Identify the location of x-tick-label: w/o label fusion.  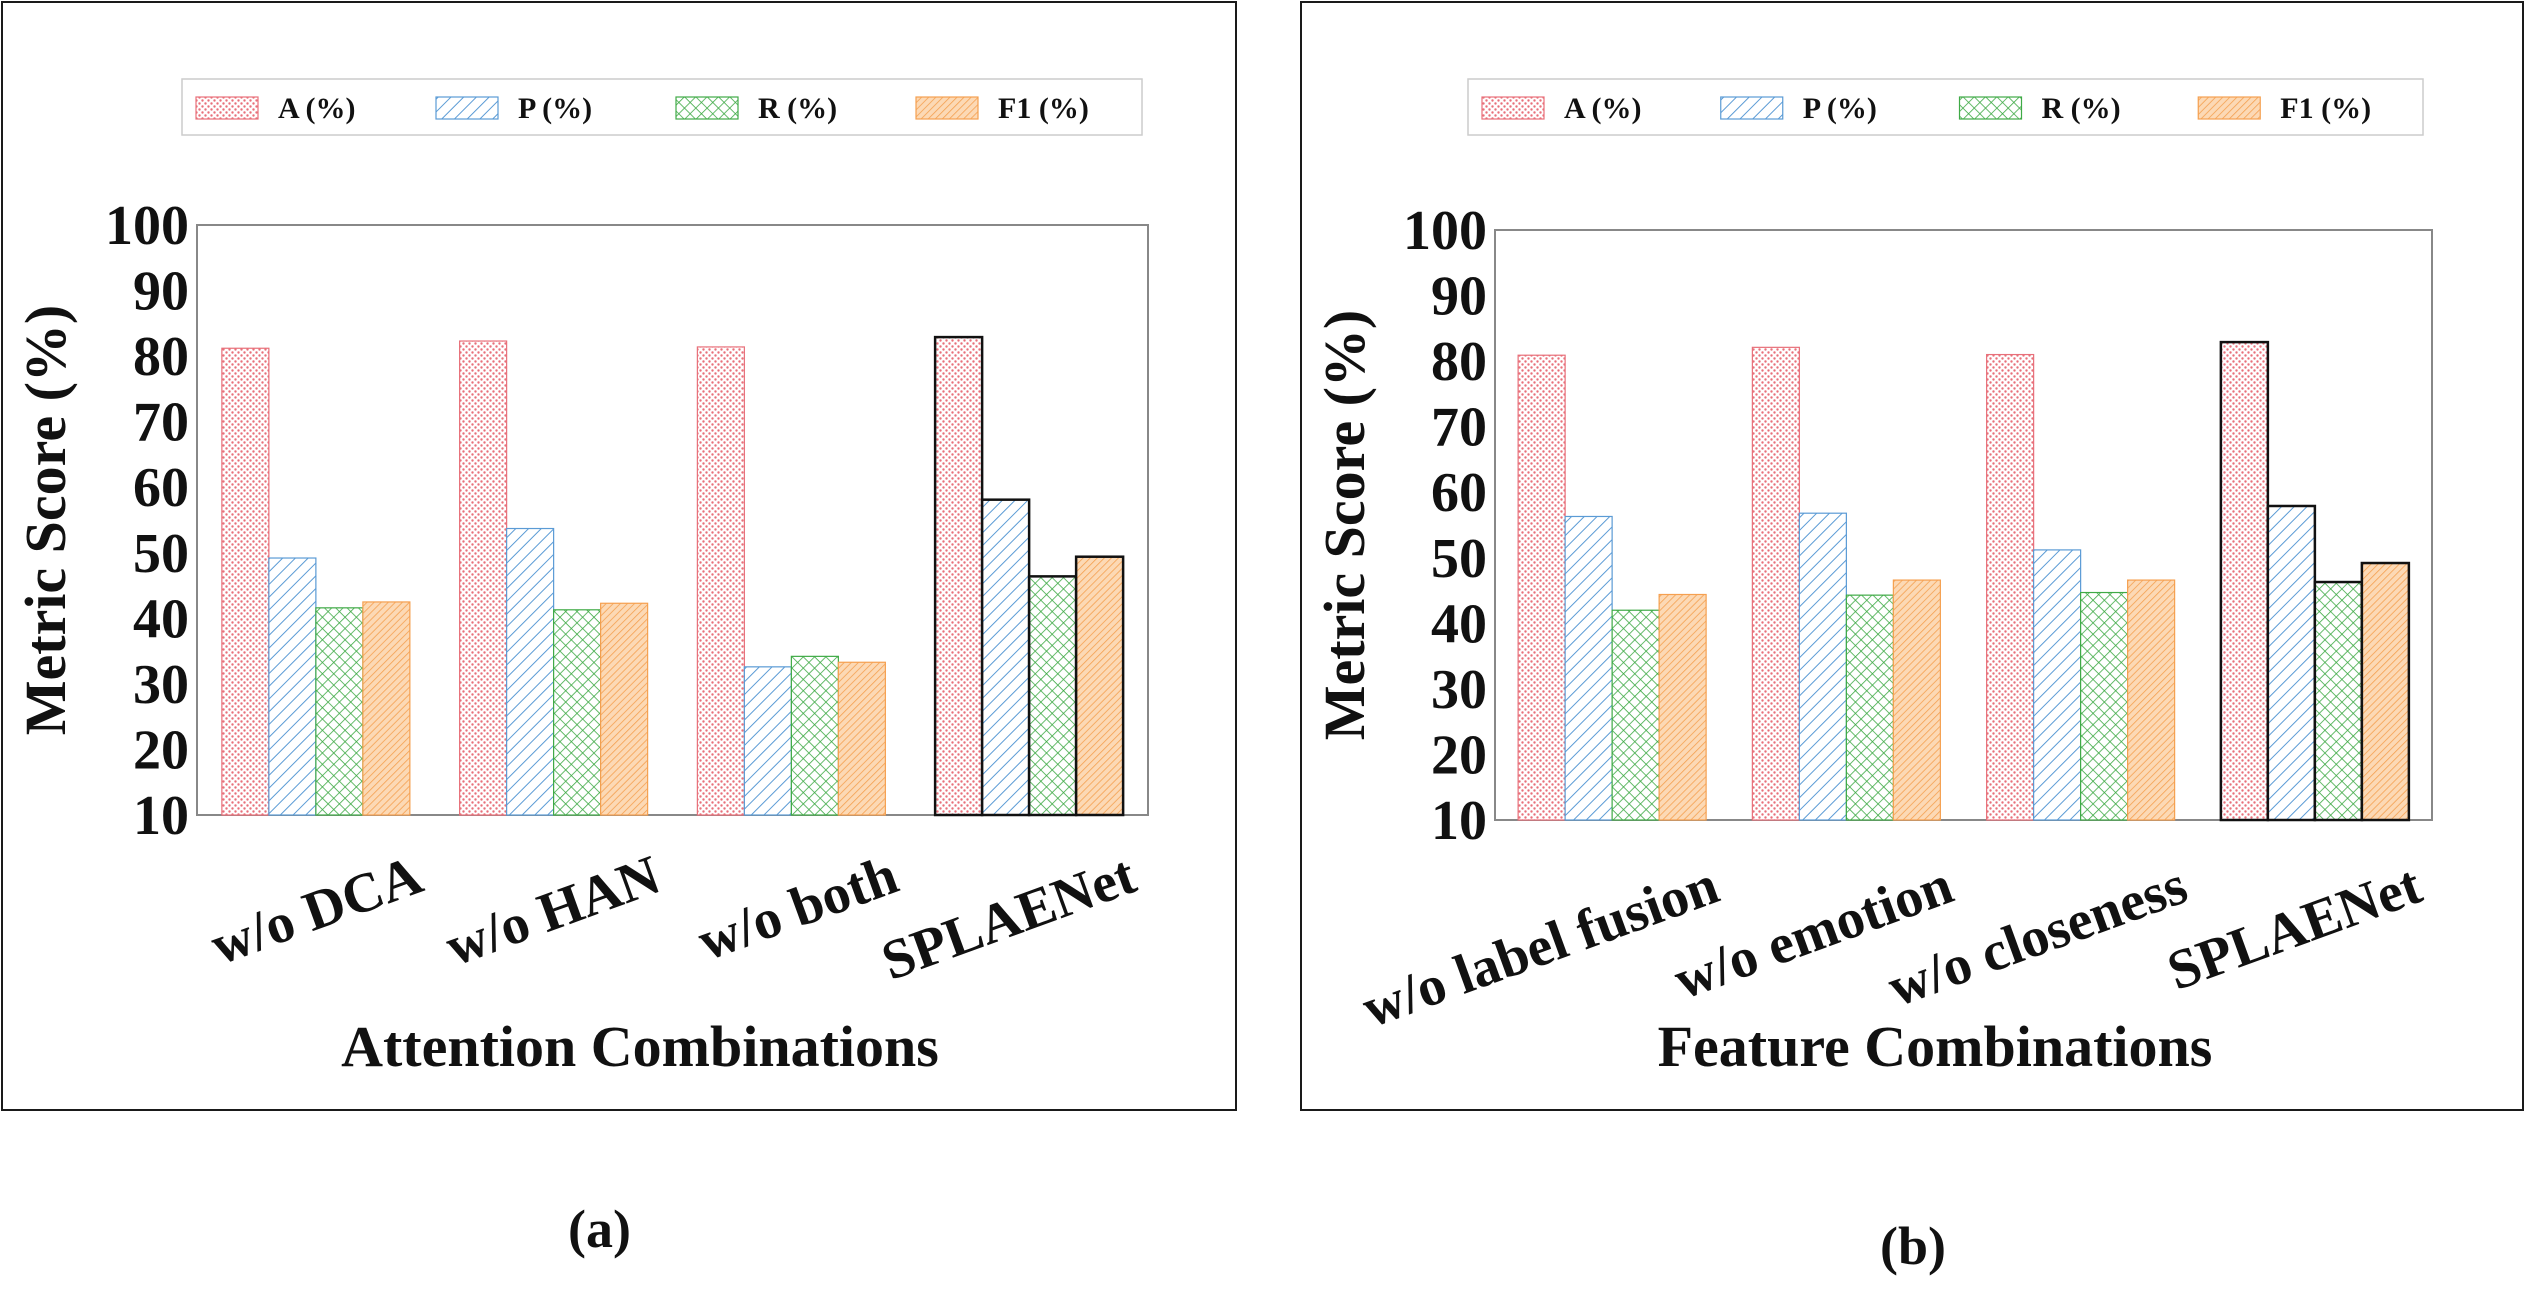
(1540, 947).